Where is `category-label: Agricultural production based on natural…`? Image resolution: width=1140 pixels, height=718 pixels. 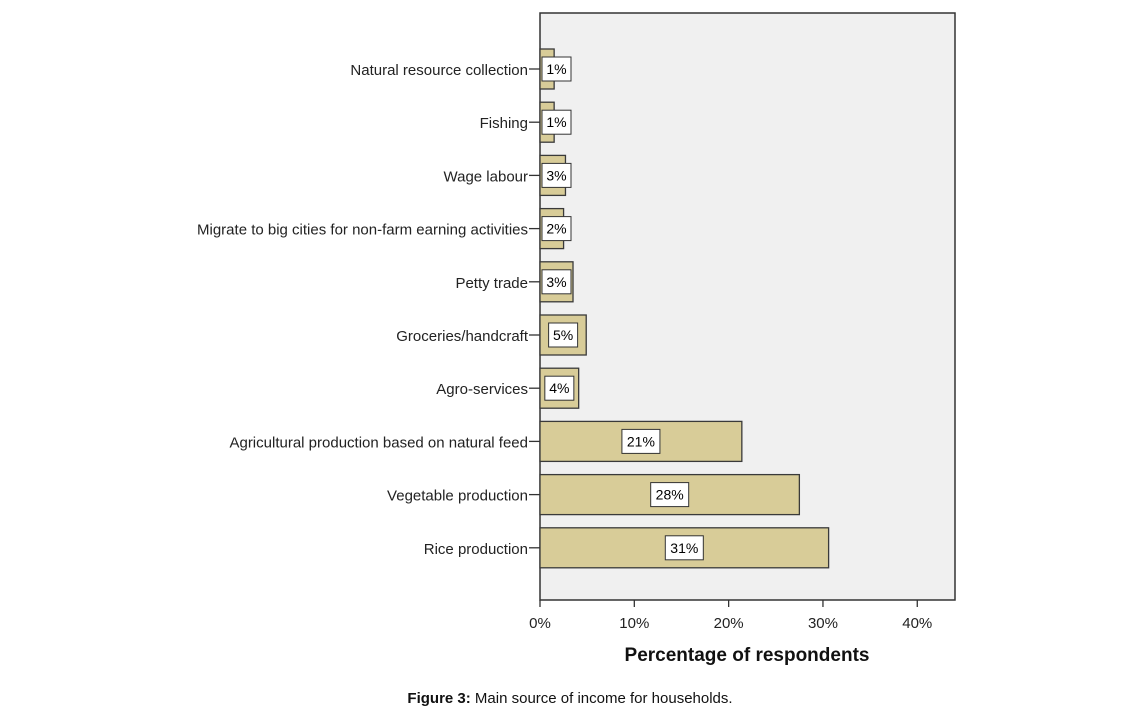
category-label: Agricultural production based on natural… is located at coordinates (378, 442).